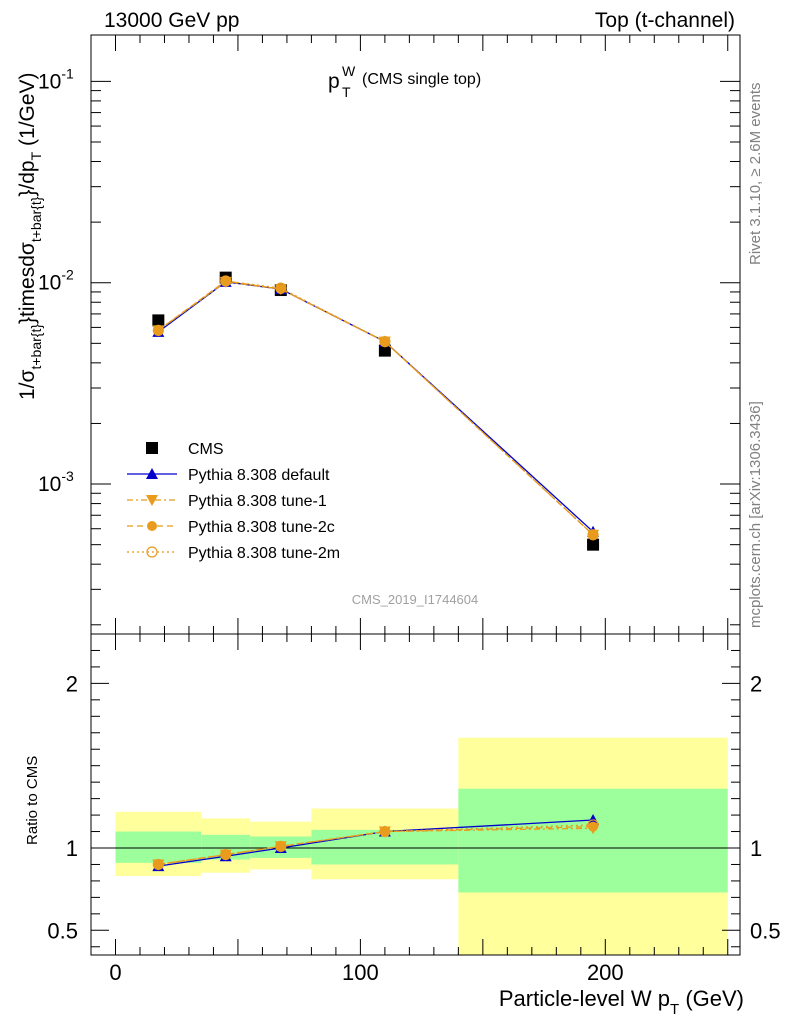 This screenshot has width=786, height=1024. Describe the element at coordinates (115, 972) in the screenshot. I see `x-tick-label: 0` at that location.